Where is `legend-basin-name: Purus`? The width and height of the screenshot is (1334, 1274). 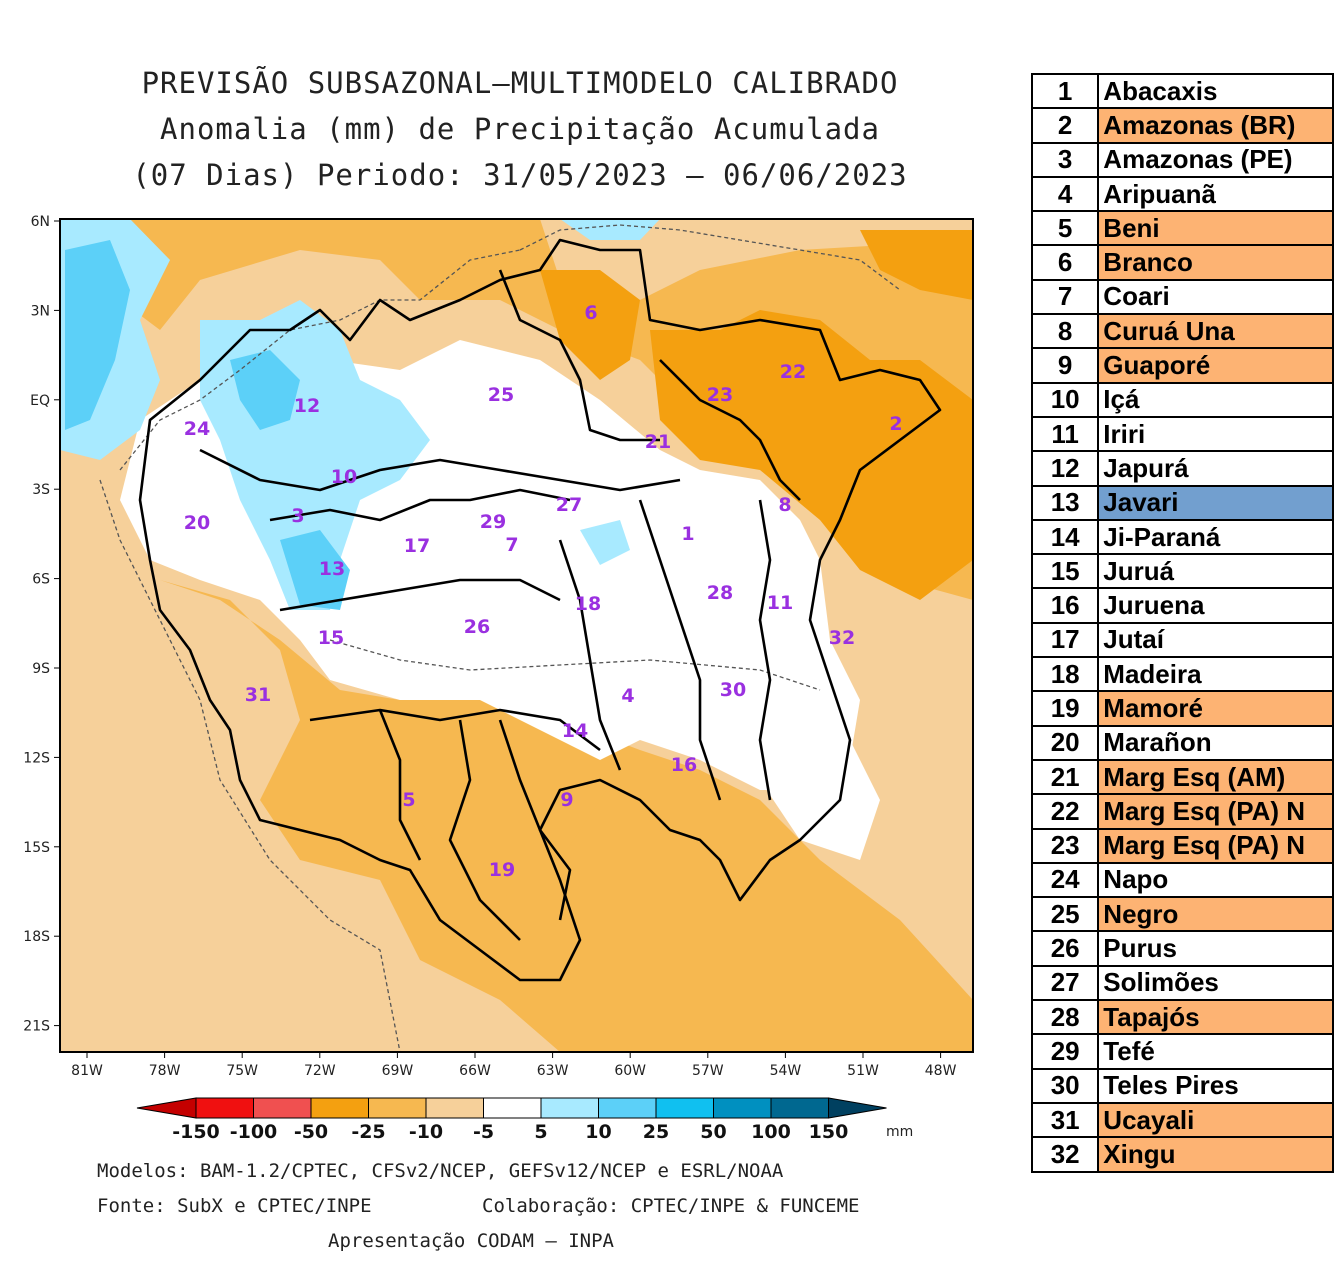 legend-basin-name: Purus is located at coordinates (1215, 948).